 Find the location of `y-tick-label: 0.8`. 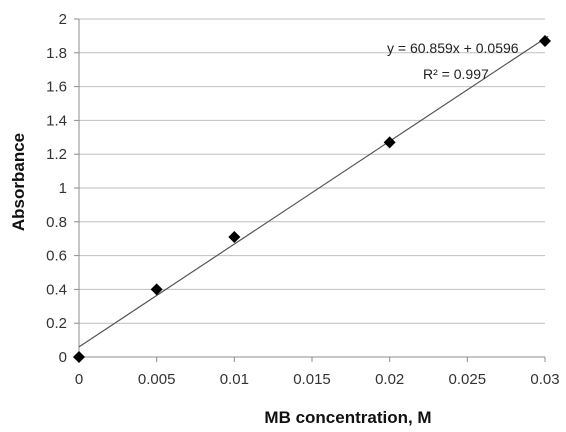

y-tick-label: 0.8 is located at coordinates (56, 222).